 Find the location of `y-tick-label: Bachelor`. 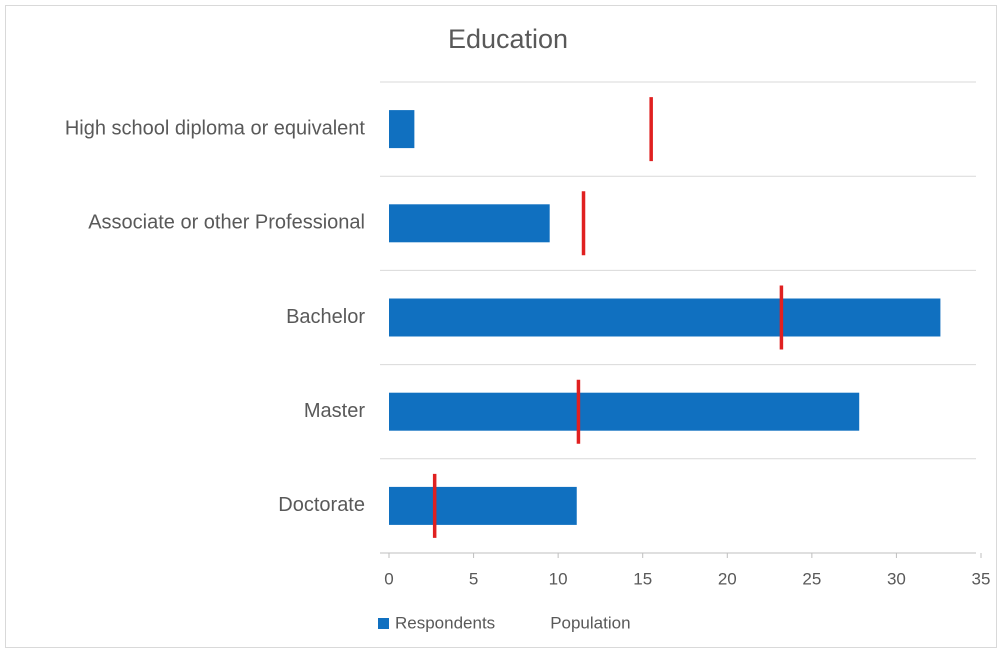

y-tick-label: Bachelor is located at coordinates (325, 317).